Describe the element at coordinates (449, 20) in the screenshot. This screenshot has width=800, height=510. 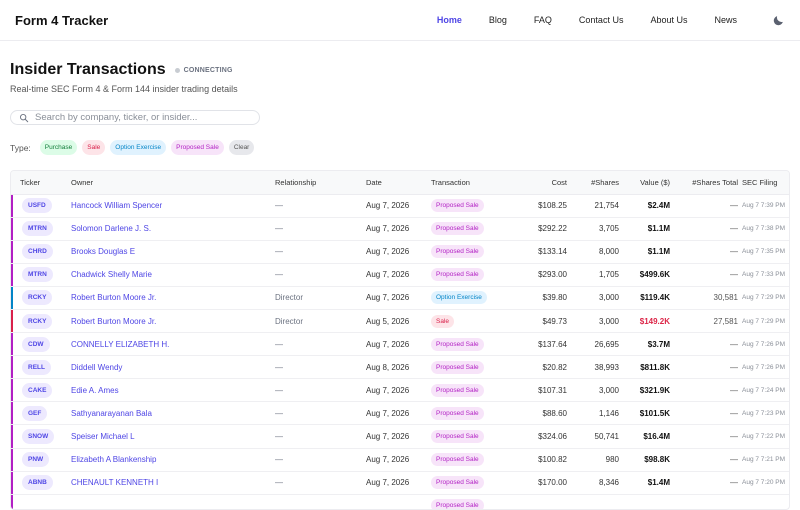
I see `nav-home: Home` at that location.